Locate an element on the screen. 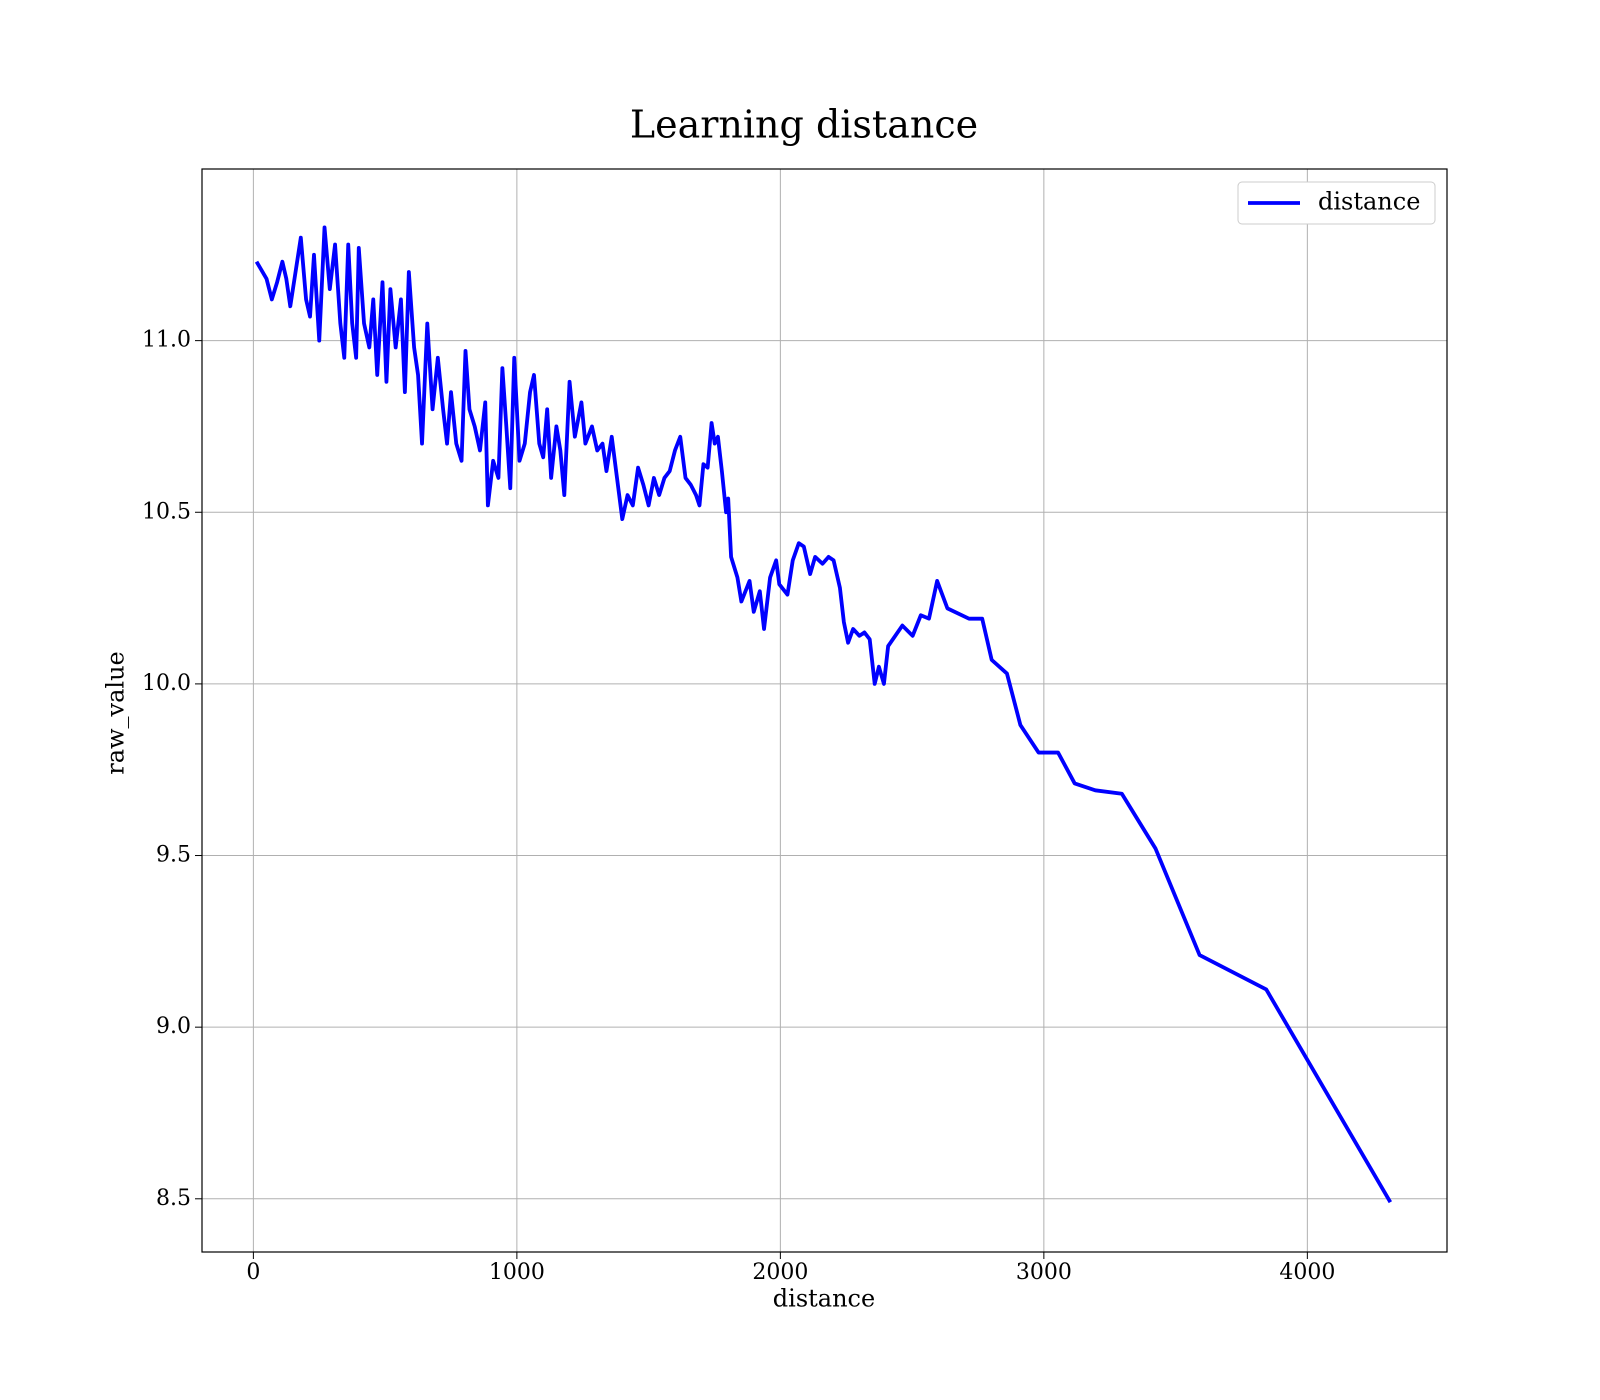 Image resolution: width=1600 pixels, height=1400 pixels. x-tick-label: 1000 is located at coordinates (517, 1272).